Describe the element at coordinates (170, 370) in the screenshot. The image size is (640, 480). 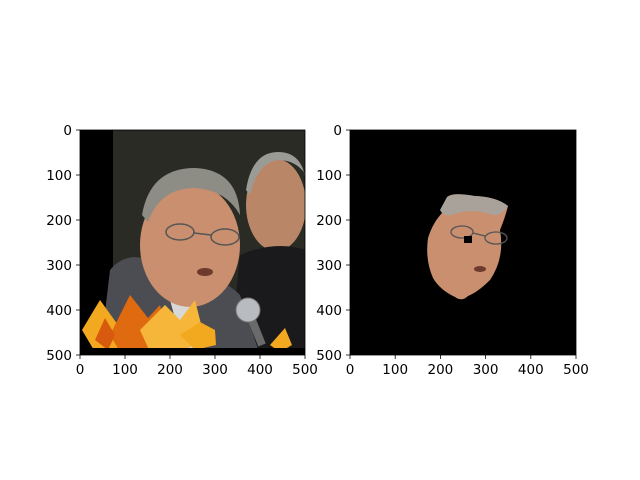
I see `left-xtick-label: 200` at that location.